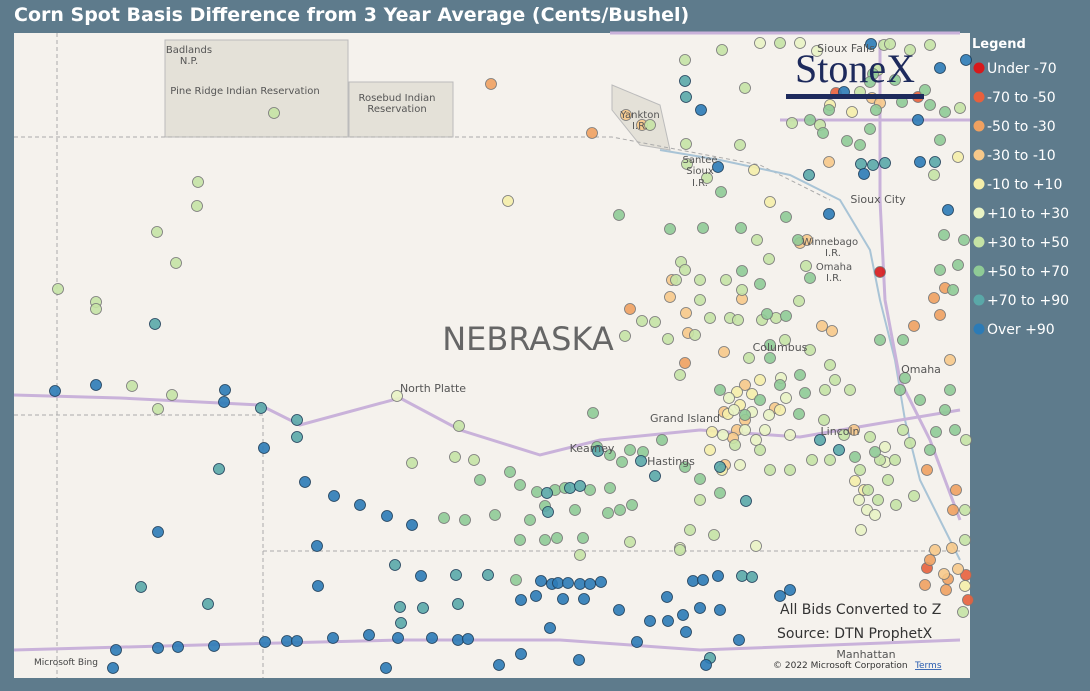 Image resolution: width=1090 pixels, height=691 pixels. I want to click on place-label: Sioux City, so click(878, 199).